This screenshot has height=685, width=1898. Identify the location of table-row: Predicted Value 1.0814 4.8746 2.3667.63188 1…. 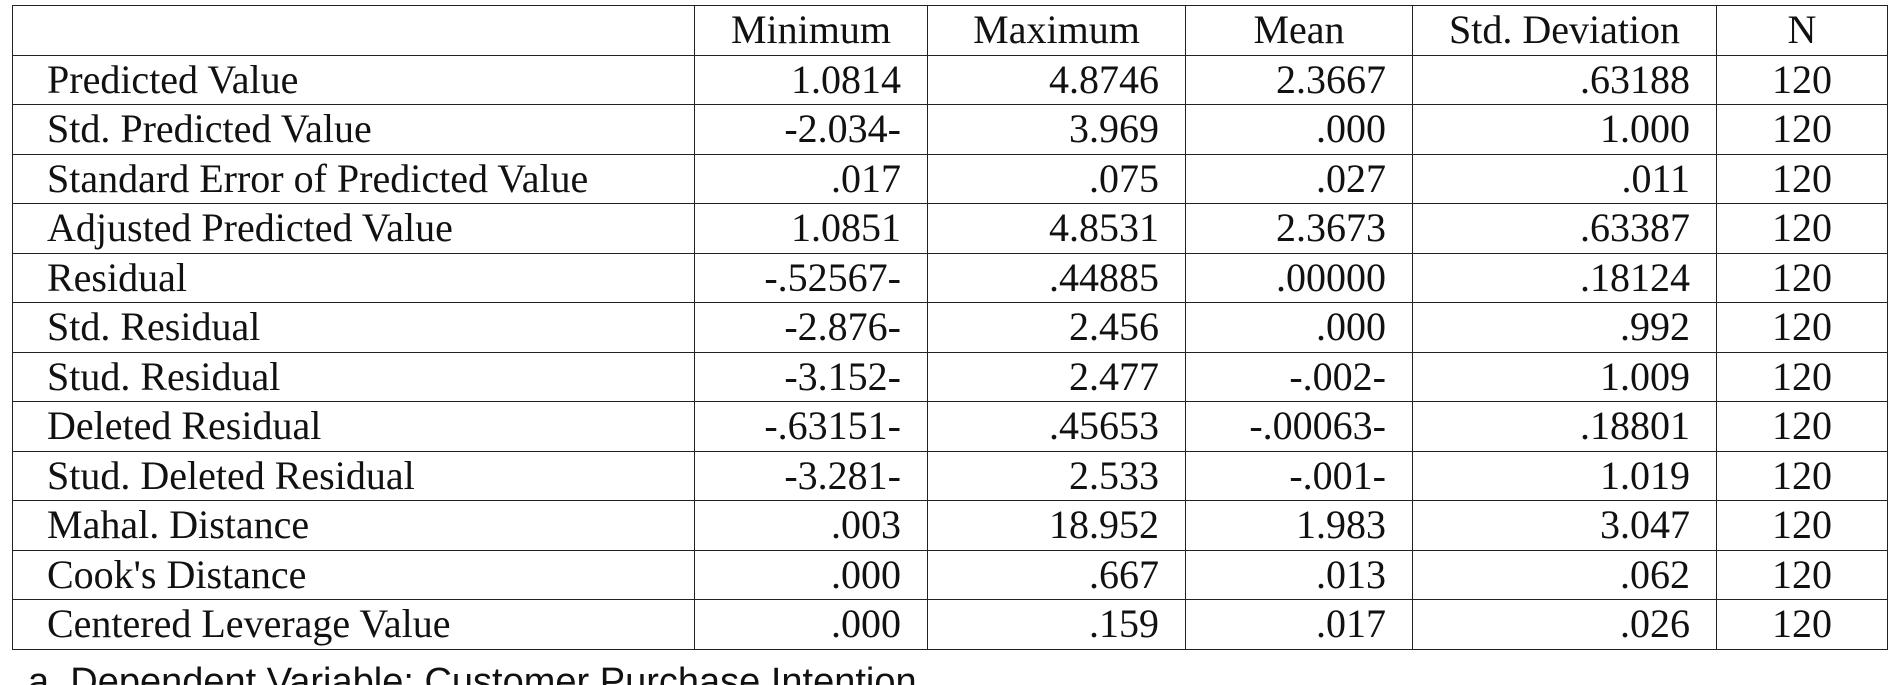
(950, 79).